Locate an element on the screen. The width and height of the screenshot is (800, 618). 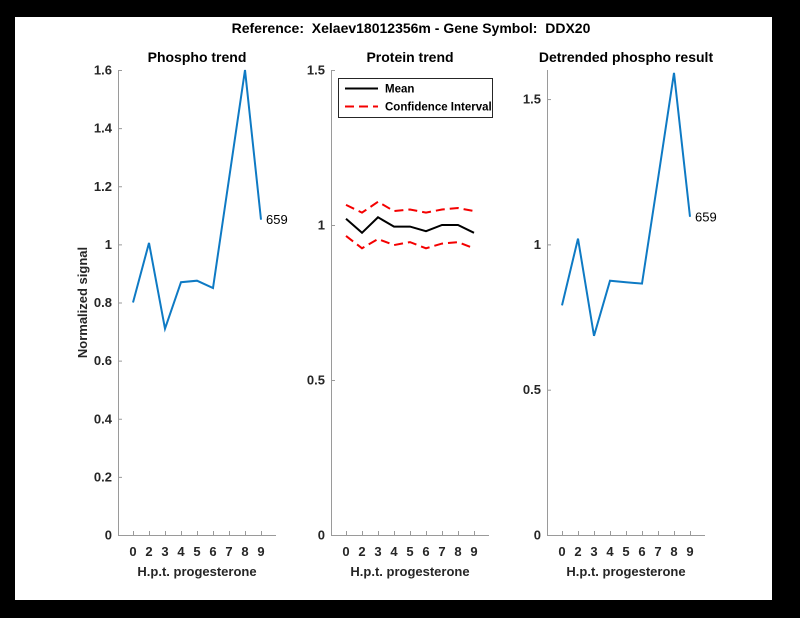
y-tick-label: 0.4 is located at coordinates (103, 418).